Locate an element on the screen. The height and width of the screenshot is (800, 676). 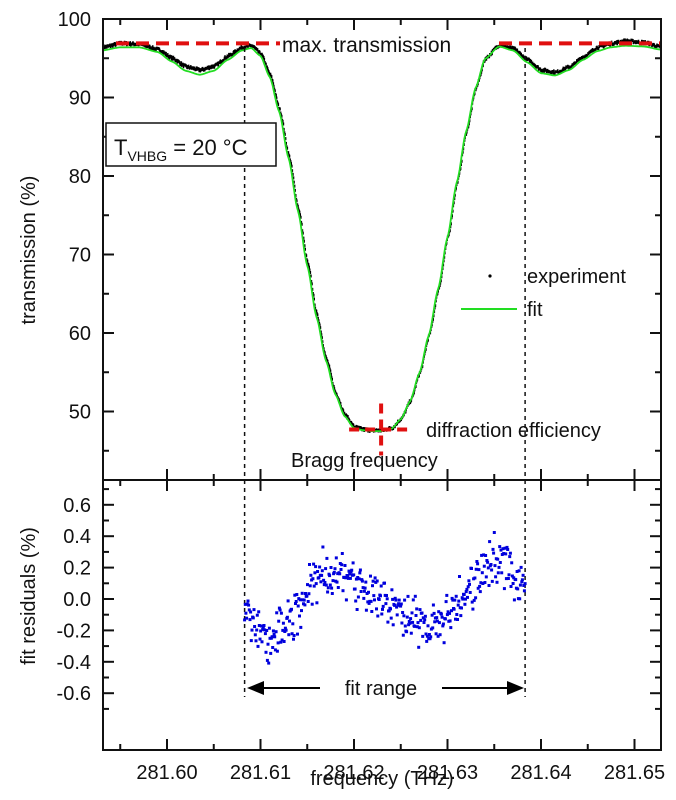
legend-label-experiment: experiment is located at coordinates (576, 277).